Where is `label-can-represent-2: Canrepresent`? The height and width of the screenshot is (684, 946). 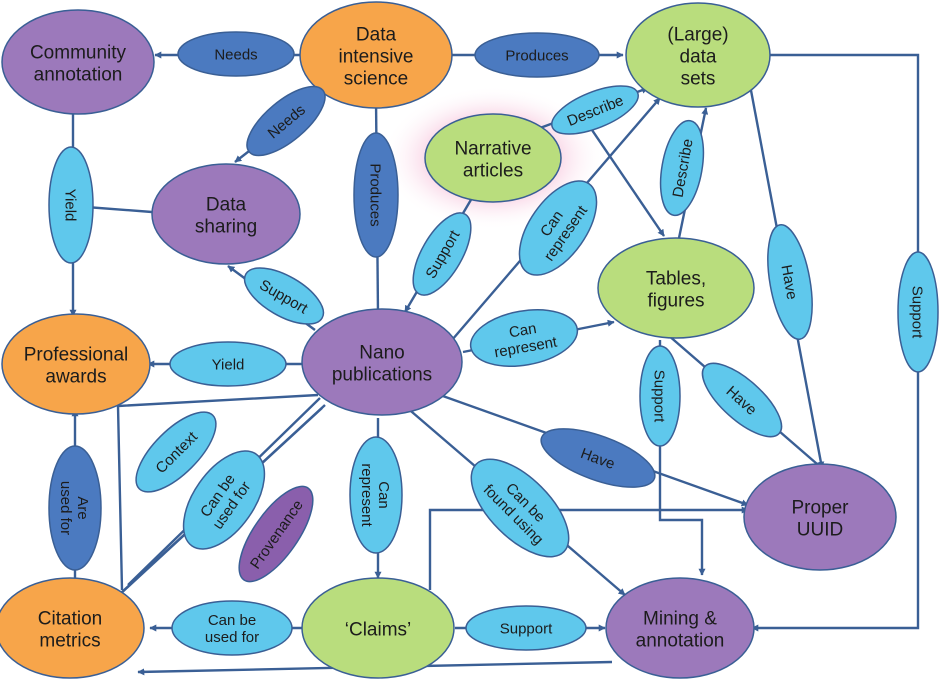 label-can-represent-2: Canrepresent is located at coordinates (524, 338).